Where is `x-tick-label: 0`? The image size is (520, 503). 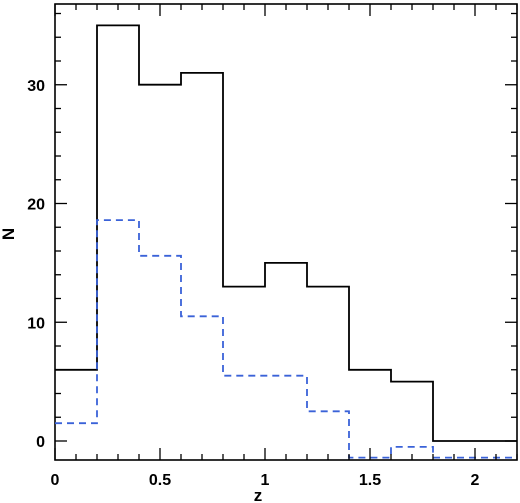
x-tick-label: 0 is located at coordinates (55, 480).